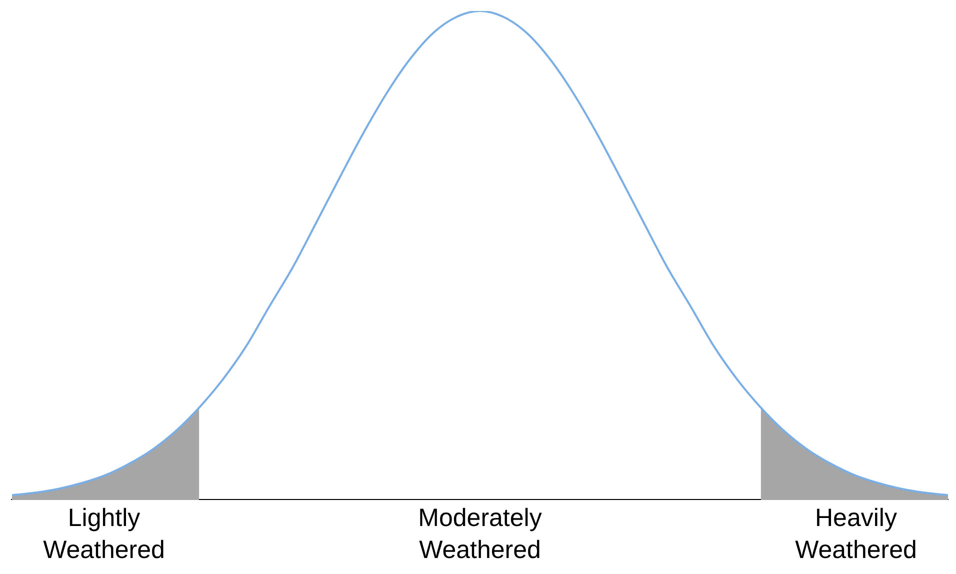 The height and width of the screenshot is (574, 956). Describe the element at coordinates (104, 534) in the screenshot. I see `text: Lightly Weathered` at that location.